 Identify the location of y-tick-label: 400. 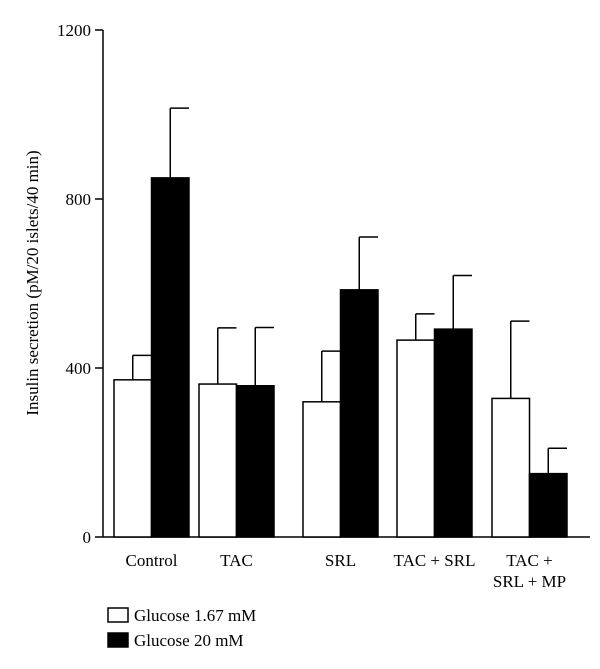
(79, 368).